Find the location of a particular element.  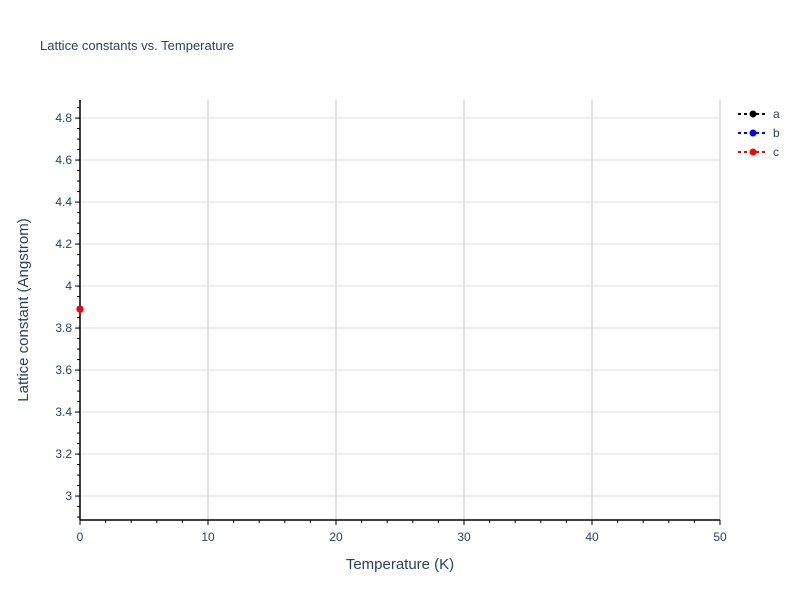

x-tick-label: 0 is located at coordinates (80, 537).